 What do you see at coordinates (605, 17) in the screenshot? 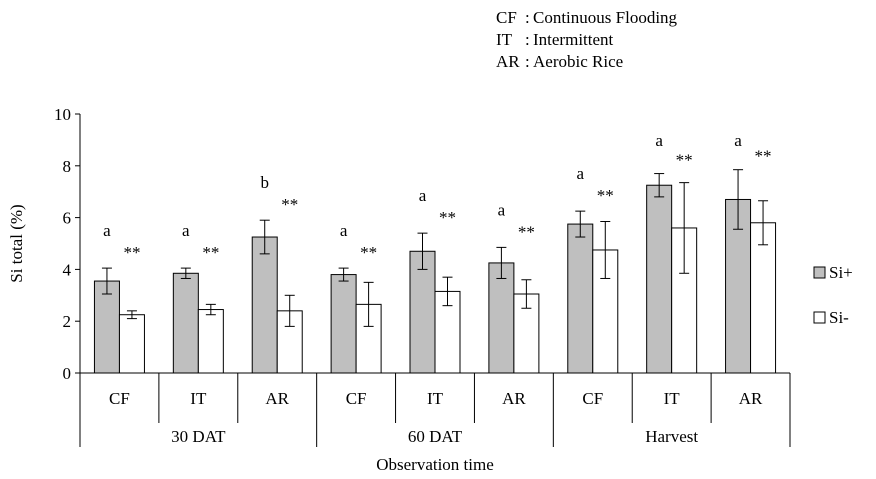
I see `note-text-cf: Continuous Flooding` at bounding box center [605, 17].